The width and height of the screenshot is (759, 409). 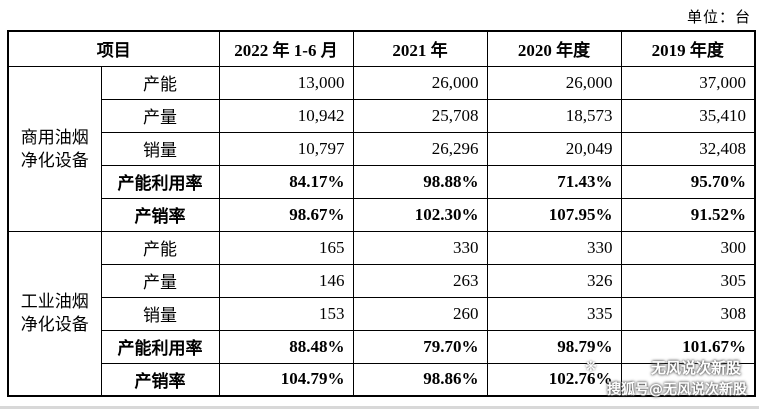 I want to click on category-cell: 工业油烟净化设备, so click(x=54, y=313).